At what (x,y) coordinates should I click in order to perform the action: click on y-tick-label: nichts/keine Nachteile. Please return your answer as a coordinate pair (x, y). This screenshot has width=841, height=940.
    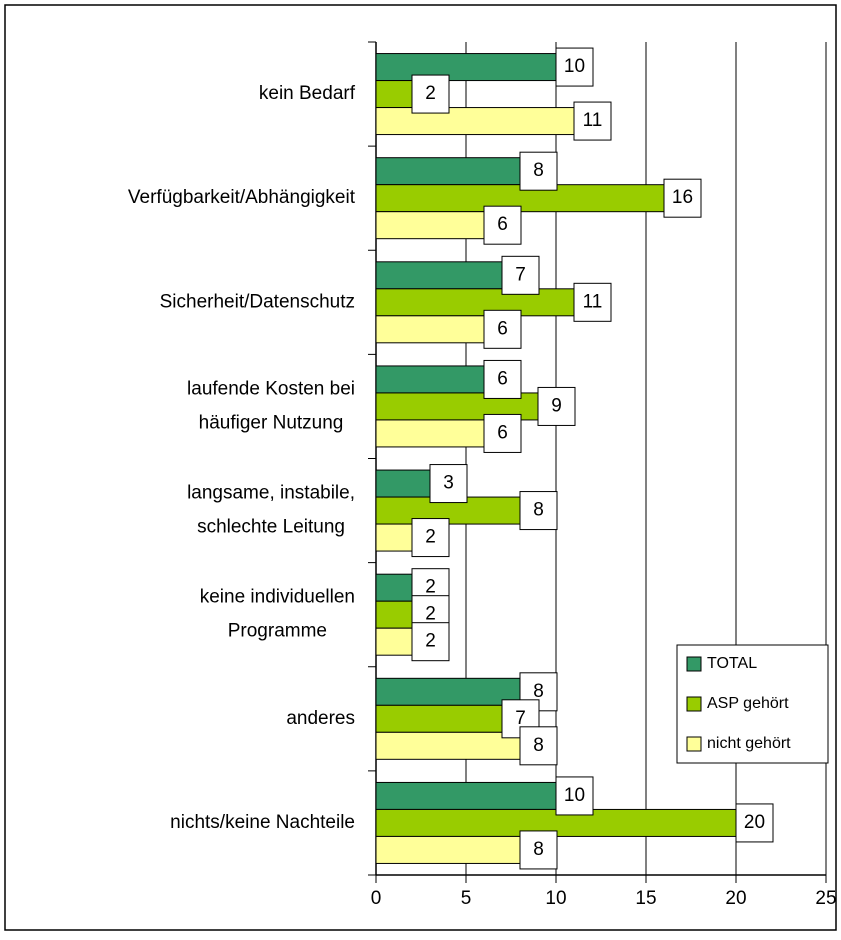
    Looking at the image, I should click on (262, 822).